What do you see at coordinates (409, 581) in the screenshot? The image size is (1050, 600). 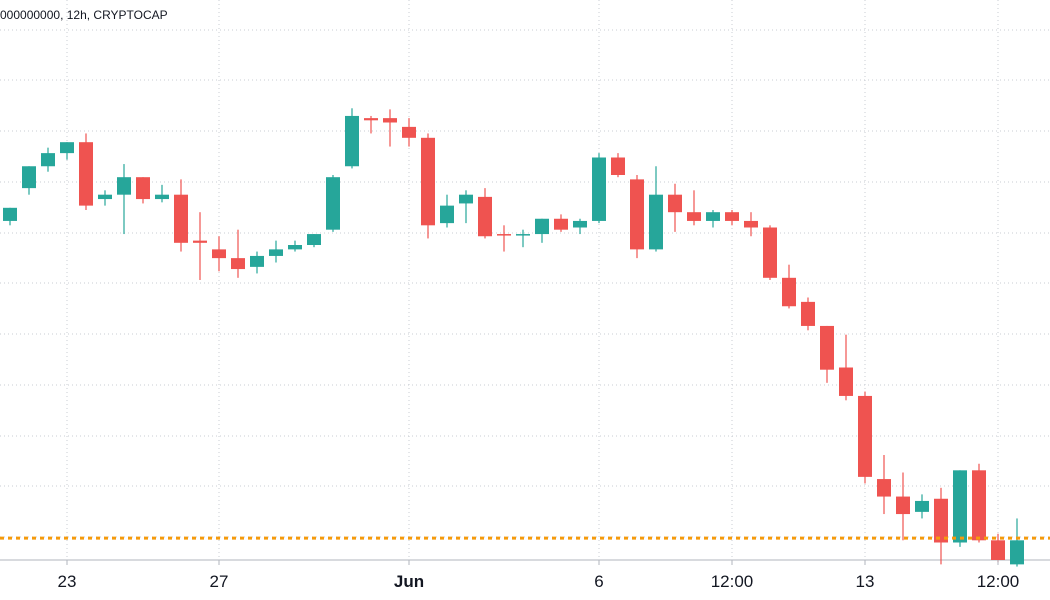 I see `x-tick-label: Jun` at bounding box center [409, 581].